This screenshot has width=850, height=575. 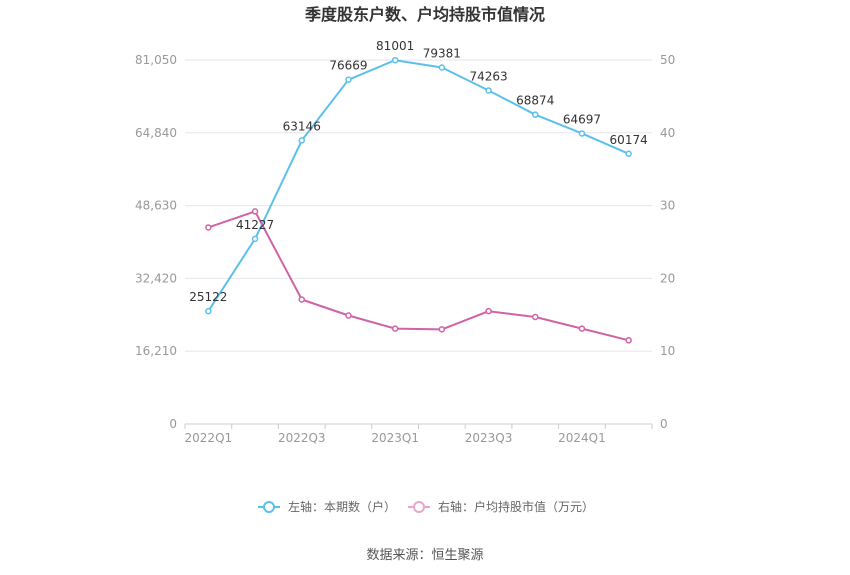 What do you see at coordinates (156, 242) in the screenshot?
I see `left-axis: 0 16,210 32,420 48,630 64,840 81,050` at bounding box center [156, 242].